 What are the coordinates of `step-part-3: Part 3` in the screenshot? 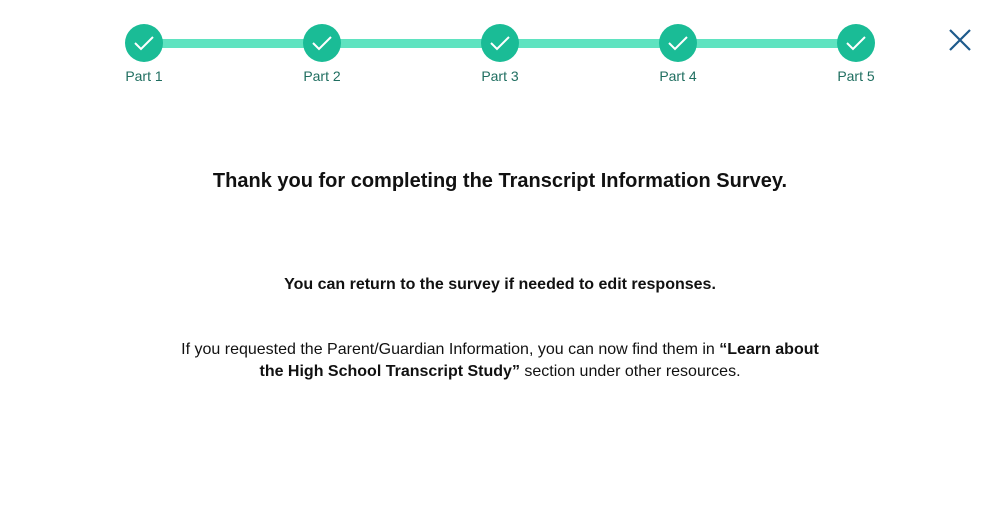 It's located at (500, 54).